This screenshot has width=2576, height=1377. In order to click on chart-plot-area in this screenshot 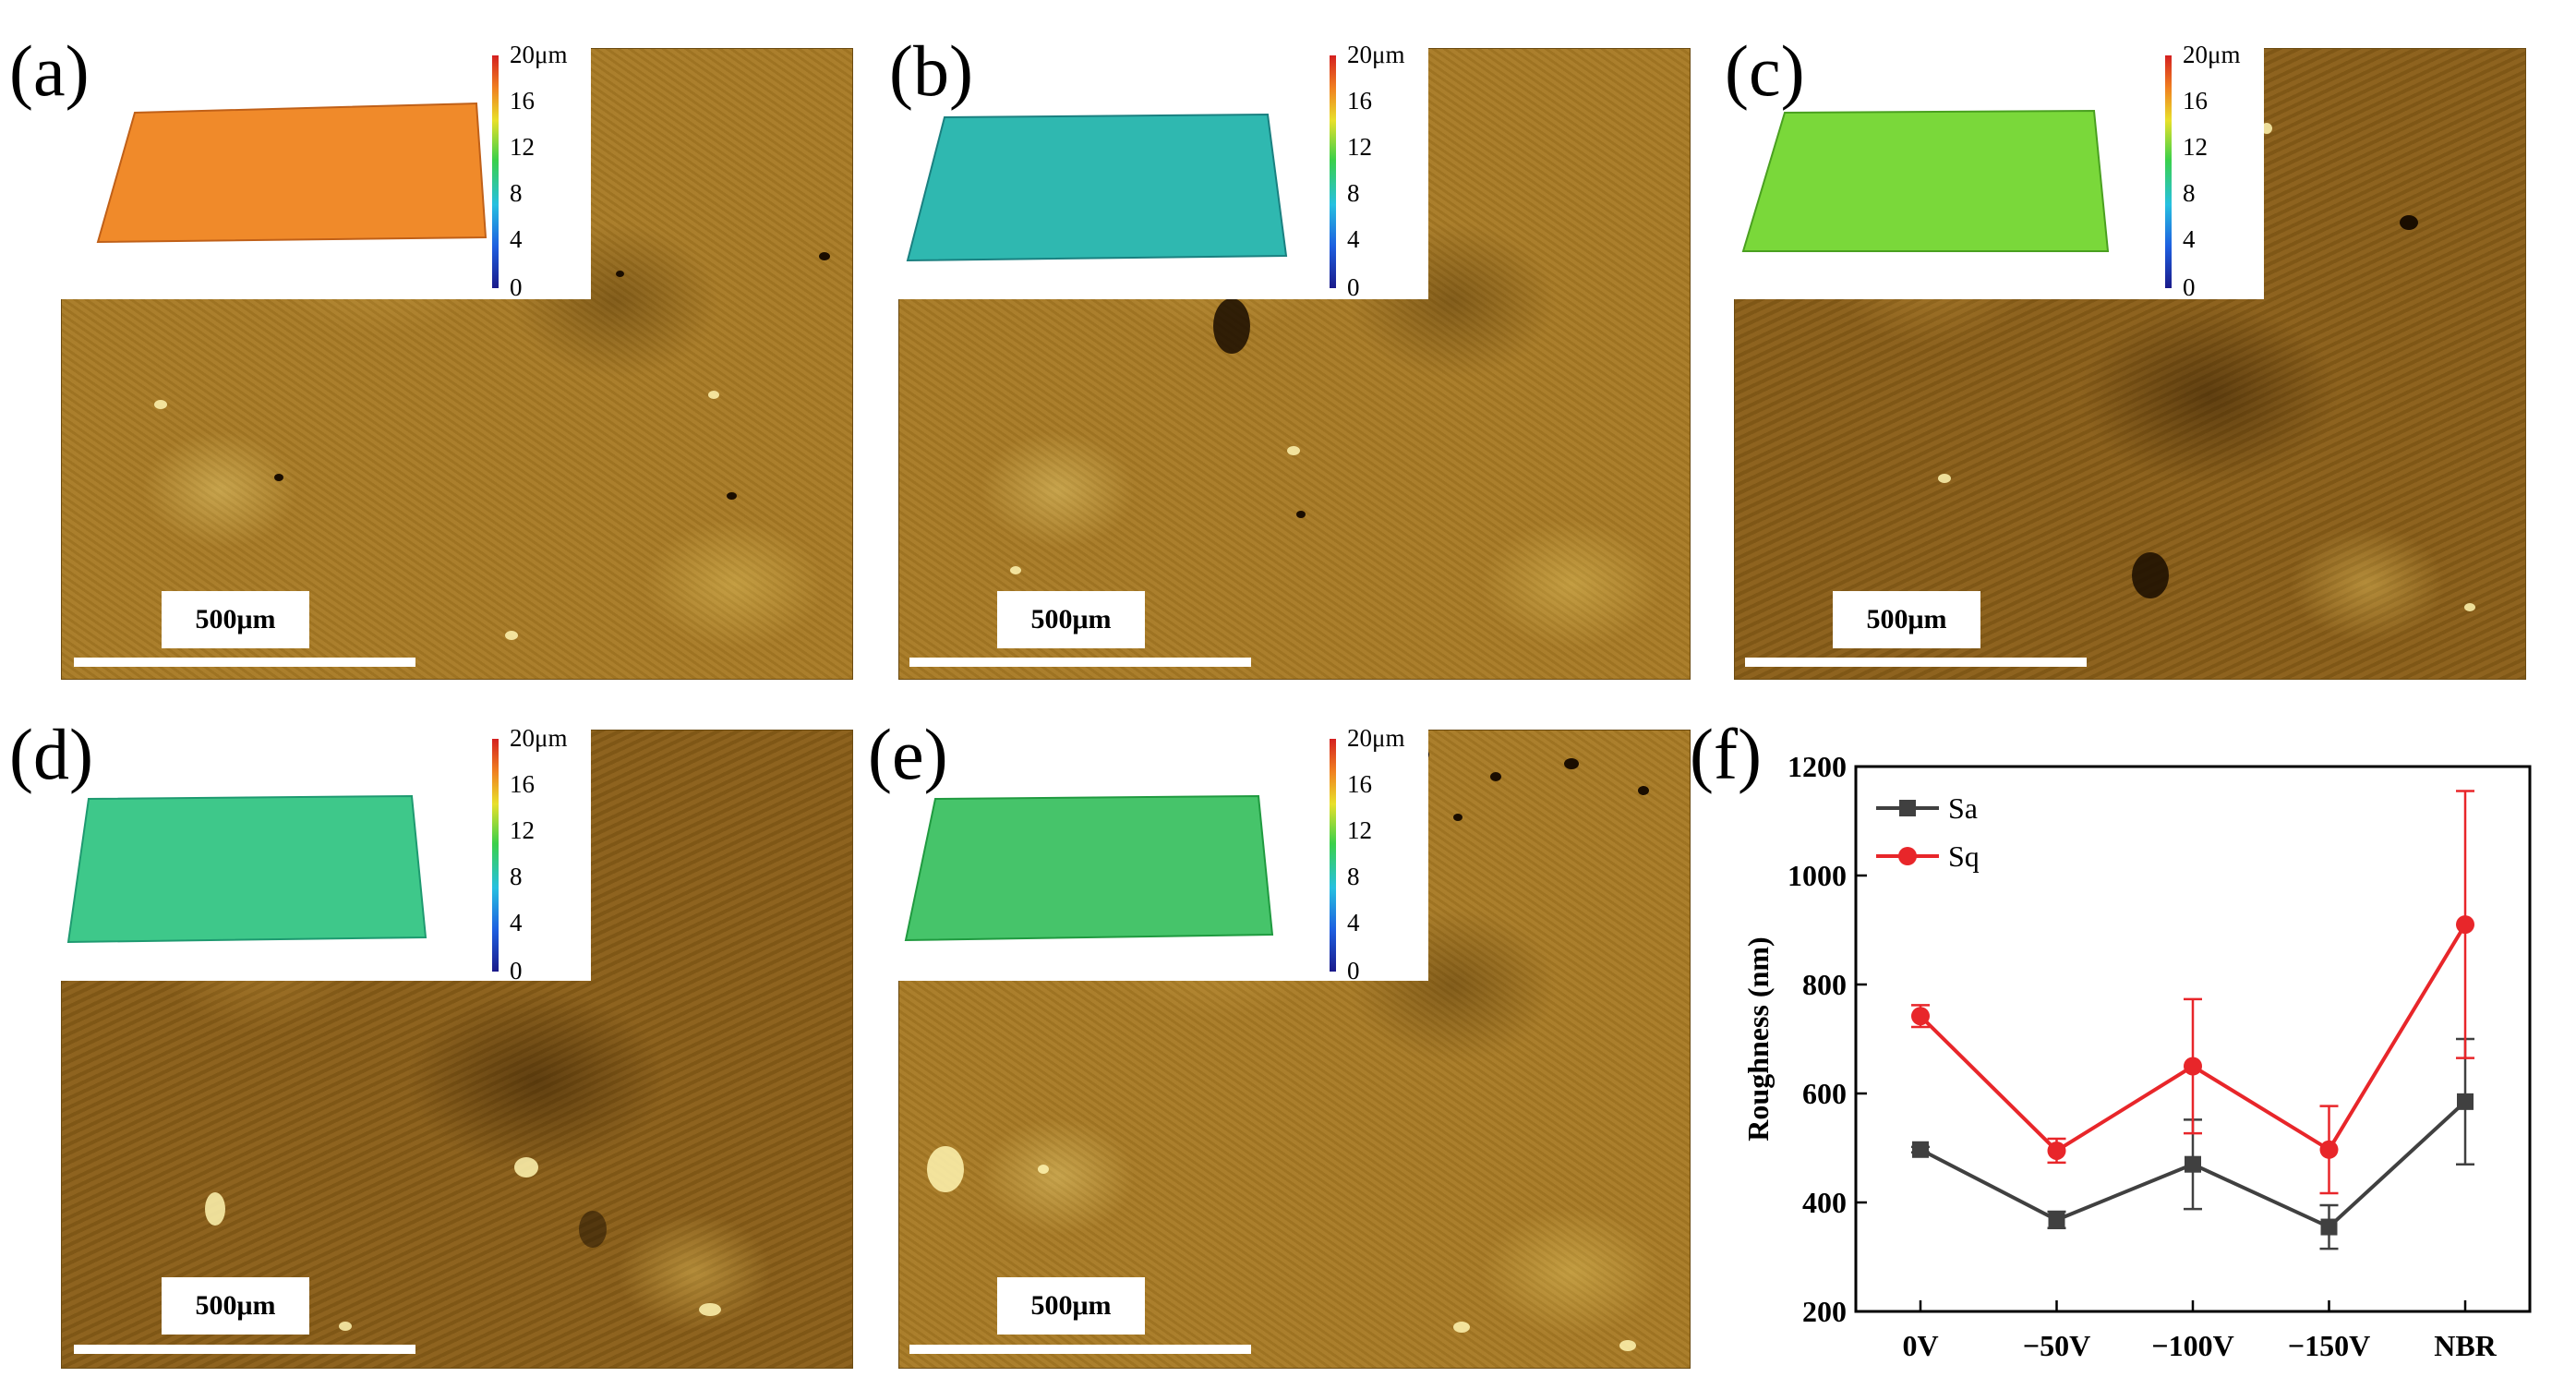, I will do `click(2192, 1020)`.